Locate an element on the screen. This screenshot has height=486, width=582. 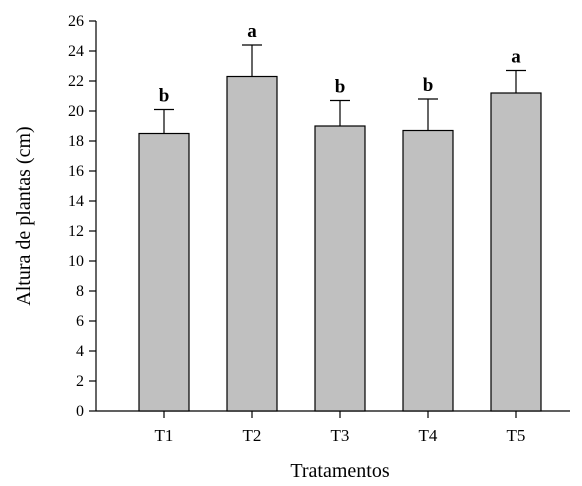
y-tick-label: 20 is located at coordinates (76, 111).